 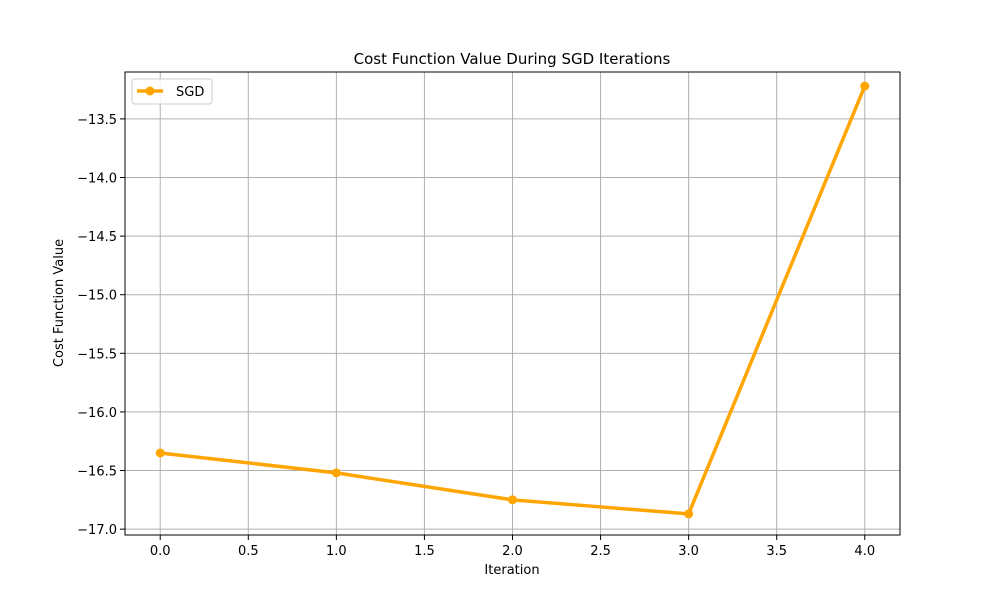 I want to click on legend-entry-sgd: SGD, so click(x=190, y=92).